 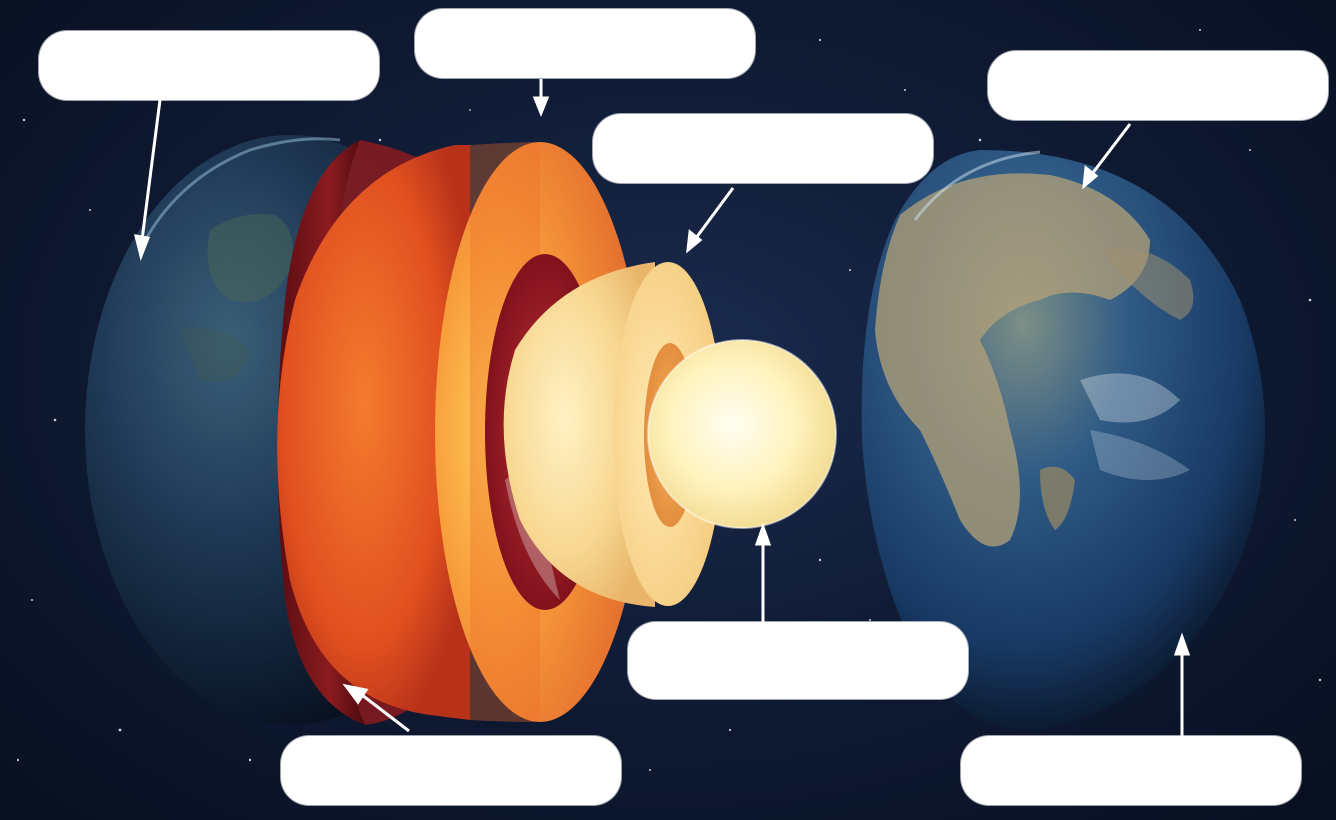 What do you see at coordinates (209, 65) in the screenshot?
I see `label-box-left-hemisphere` at bounding box center [209, 65].